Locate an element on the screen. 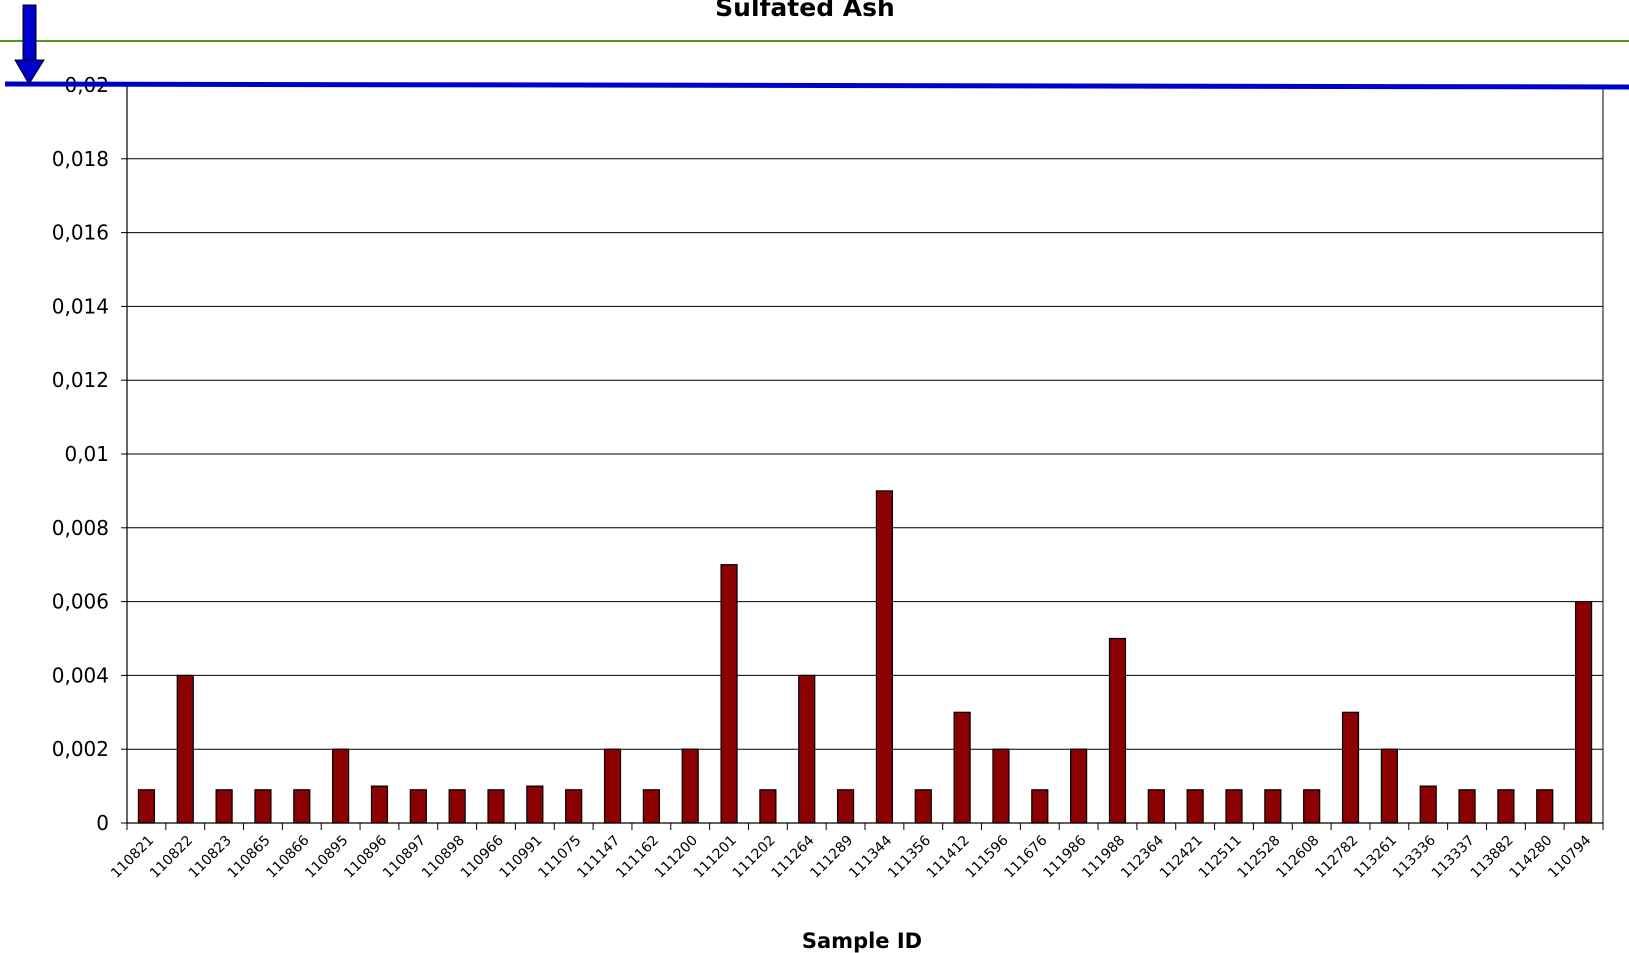 The image size is (1629, 953). y-tick-label: 0,008 is located at coordinates (80, 528).